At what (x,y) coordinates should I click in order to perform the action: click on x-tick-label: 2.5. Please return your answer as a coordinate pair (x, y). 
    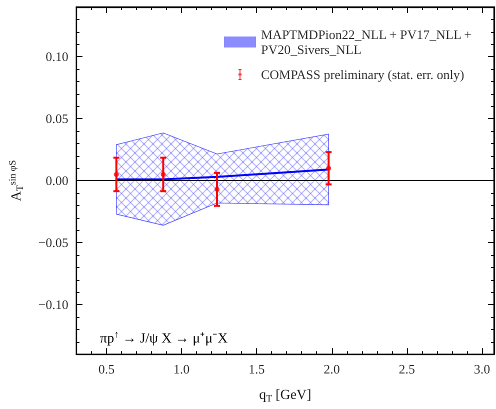
    Looking at the image, I should click on (406, 368).